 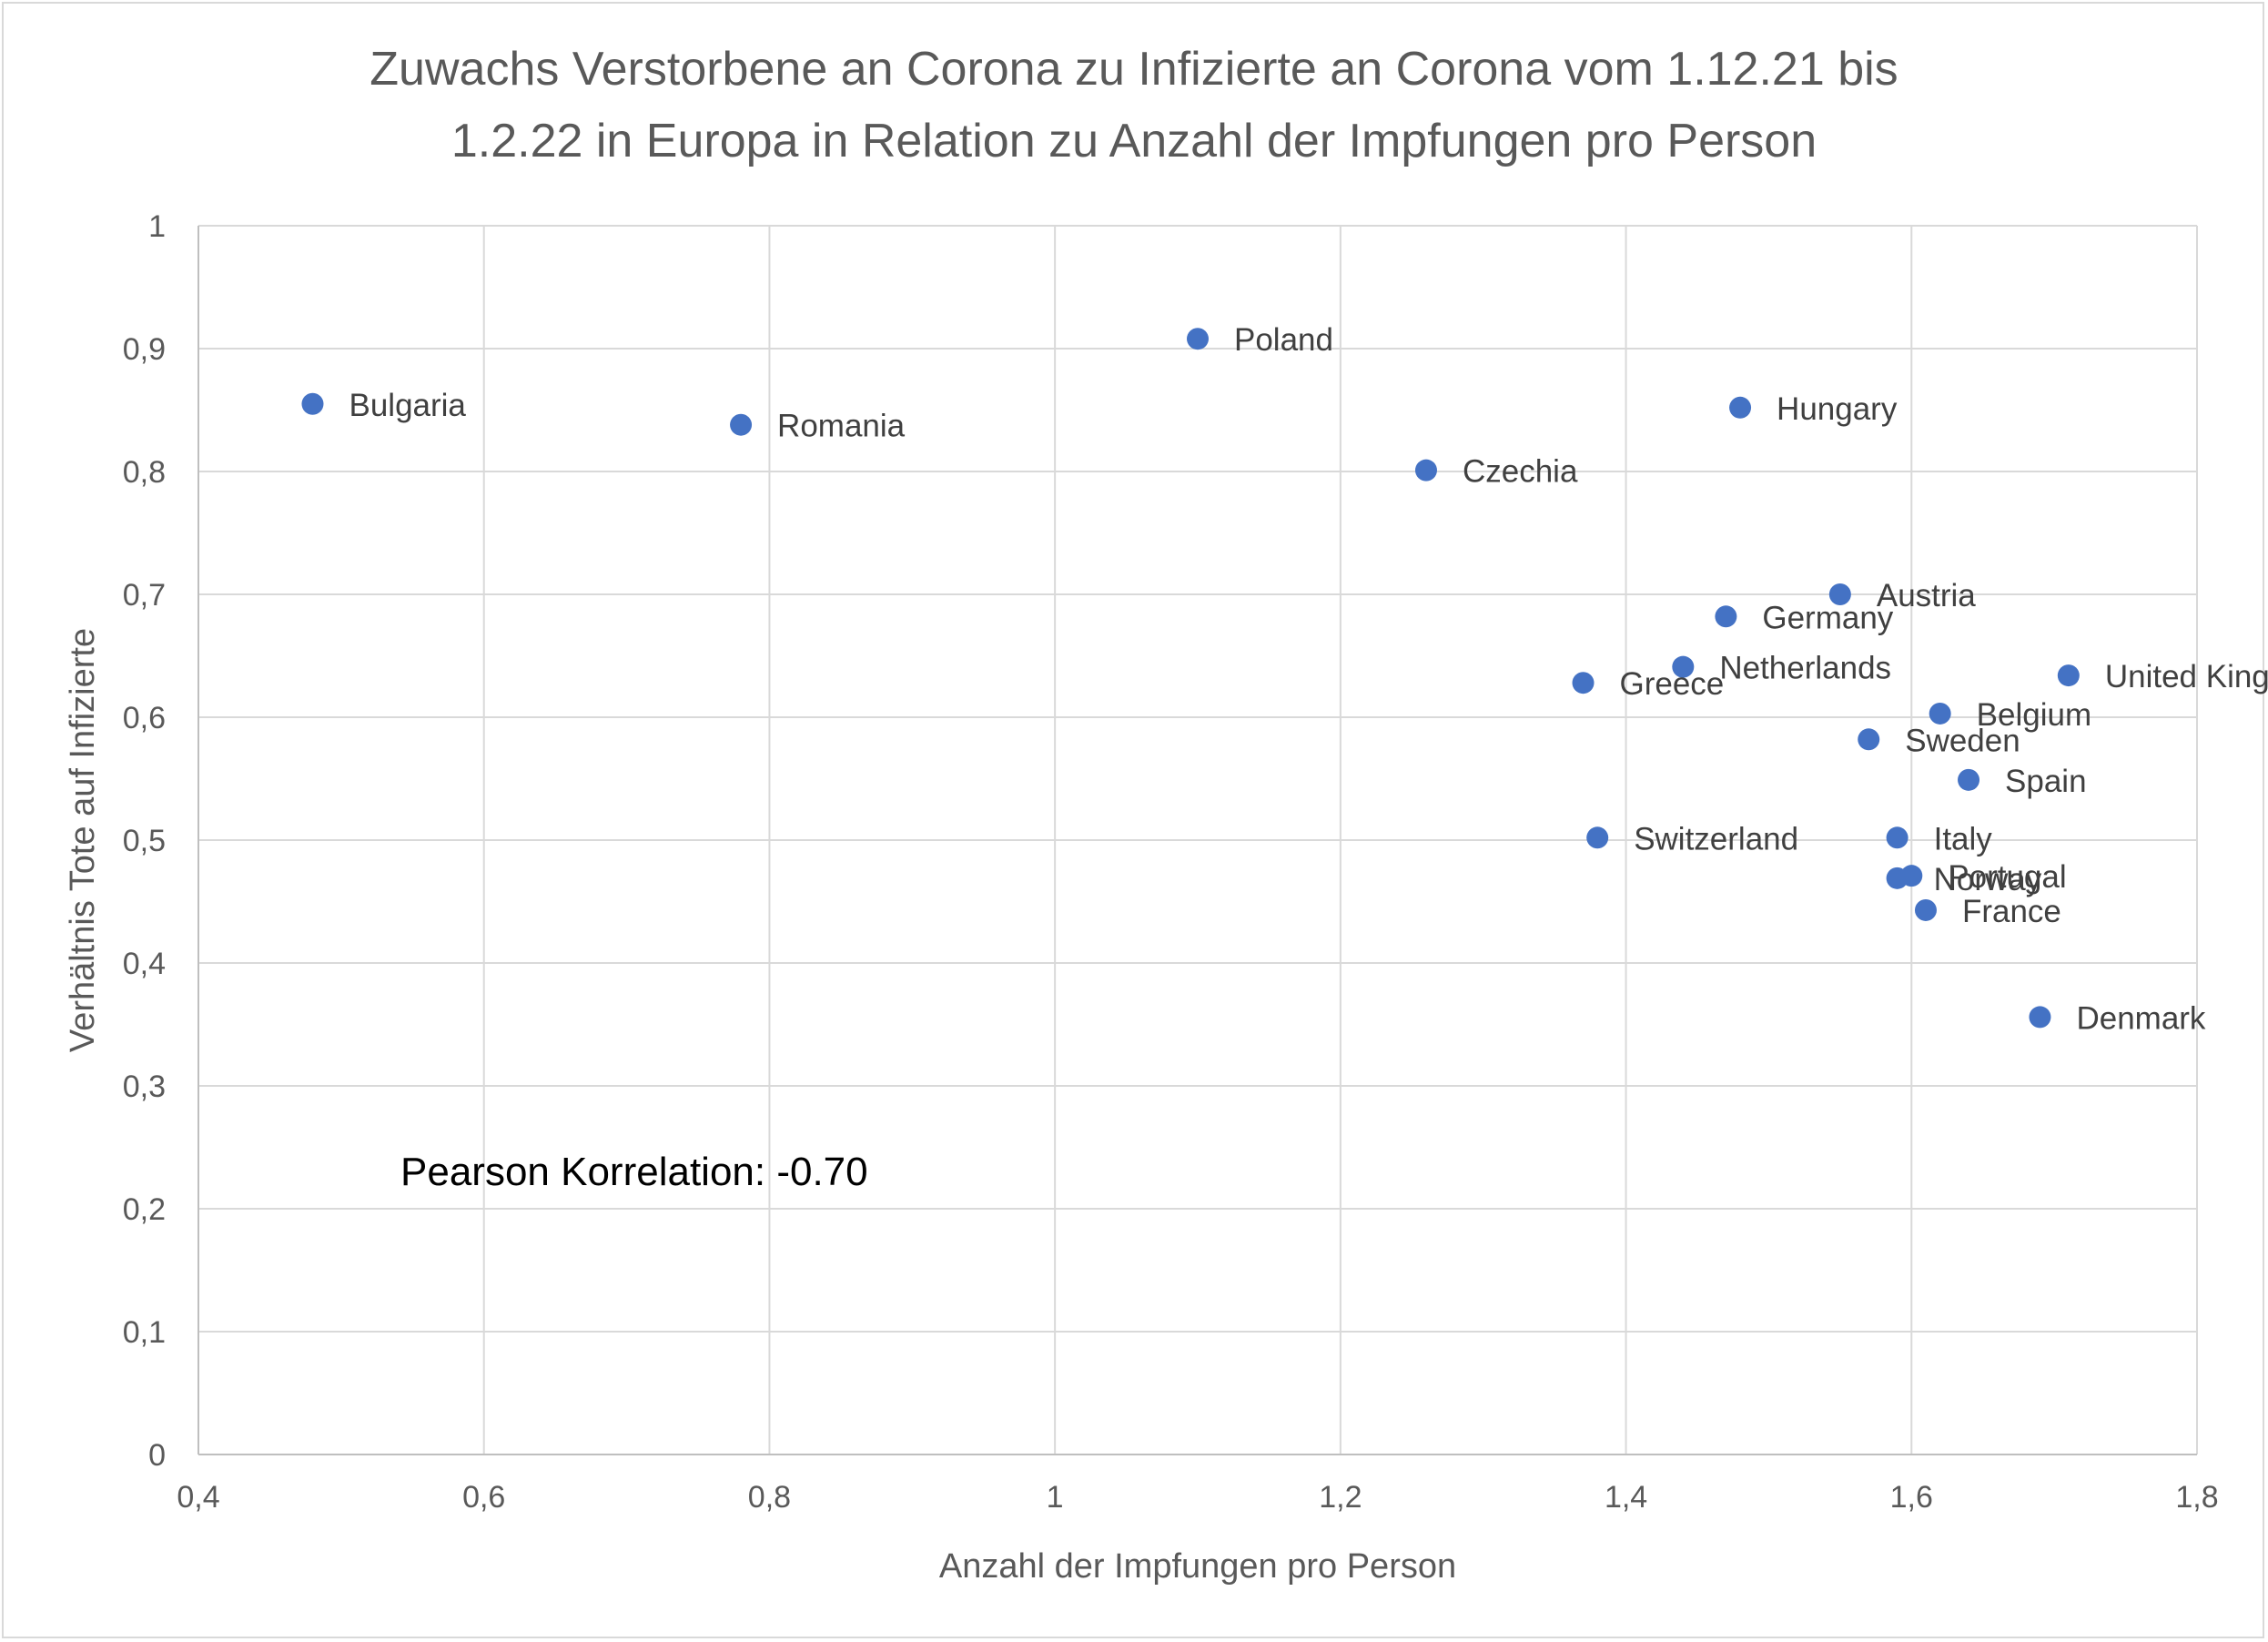 I want to click on point-label-netherlands: Netherlands, so click(x=1805, y=668).